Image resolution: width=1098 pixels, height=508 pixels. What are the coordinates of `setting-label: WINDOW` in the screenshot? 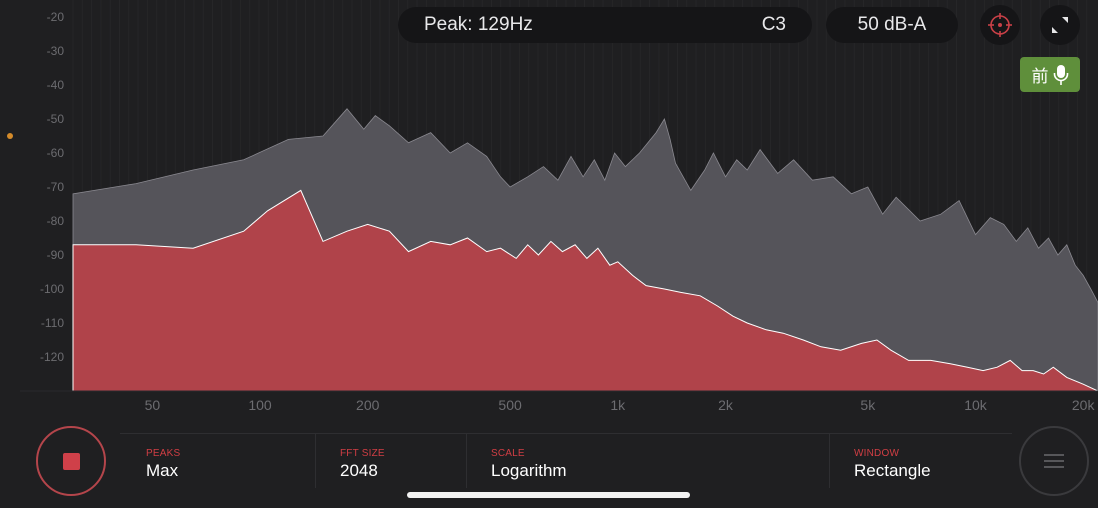 It's located at (877, 453).